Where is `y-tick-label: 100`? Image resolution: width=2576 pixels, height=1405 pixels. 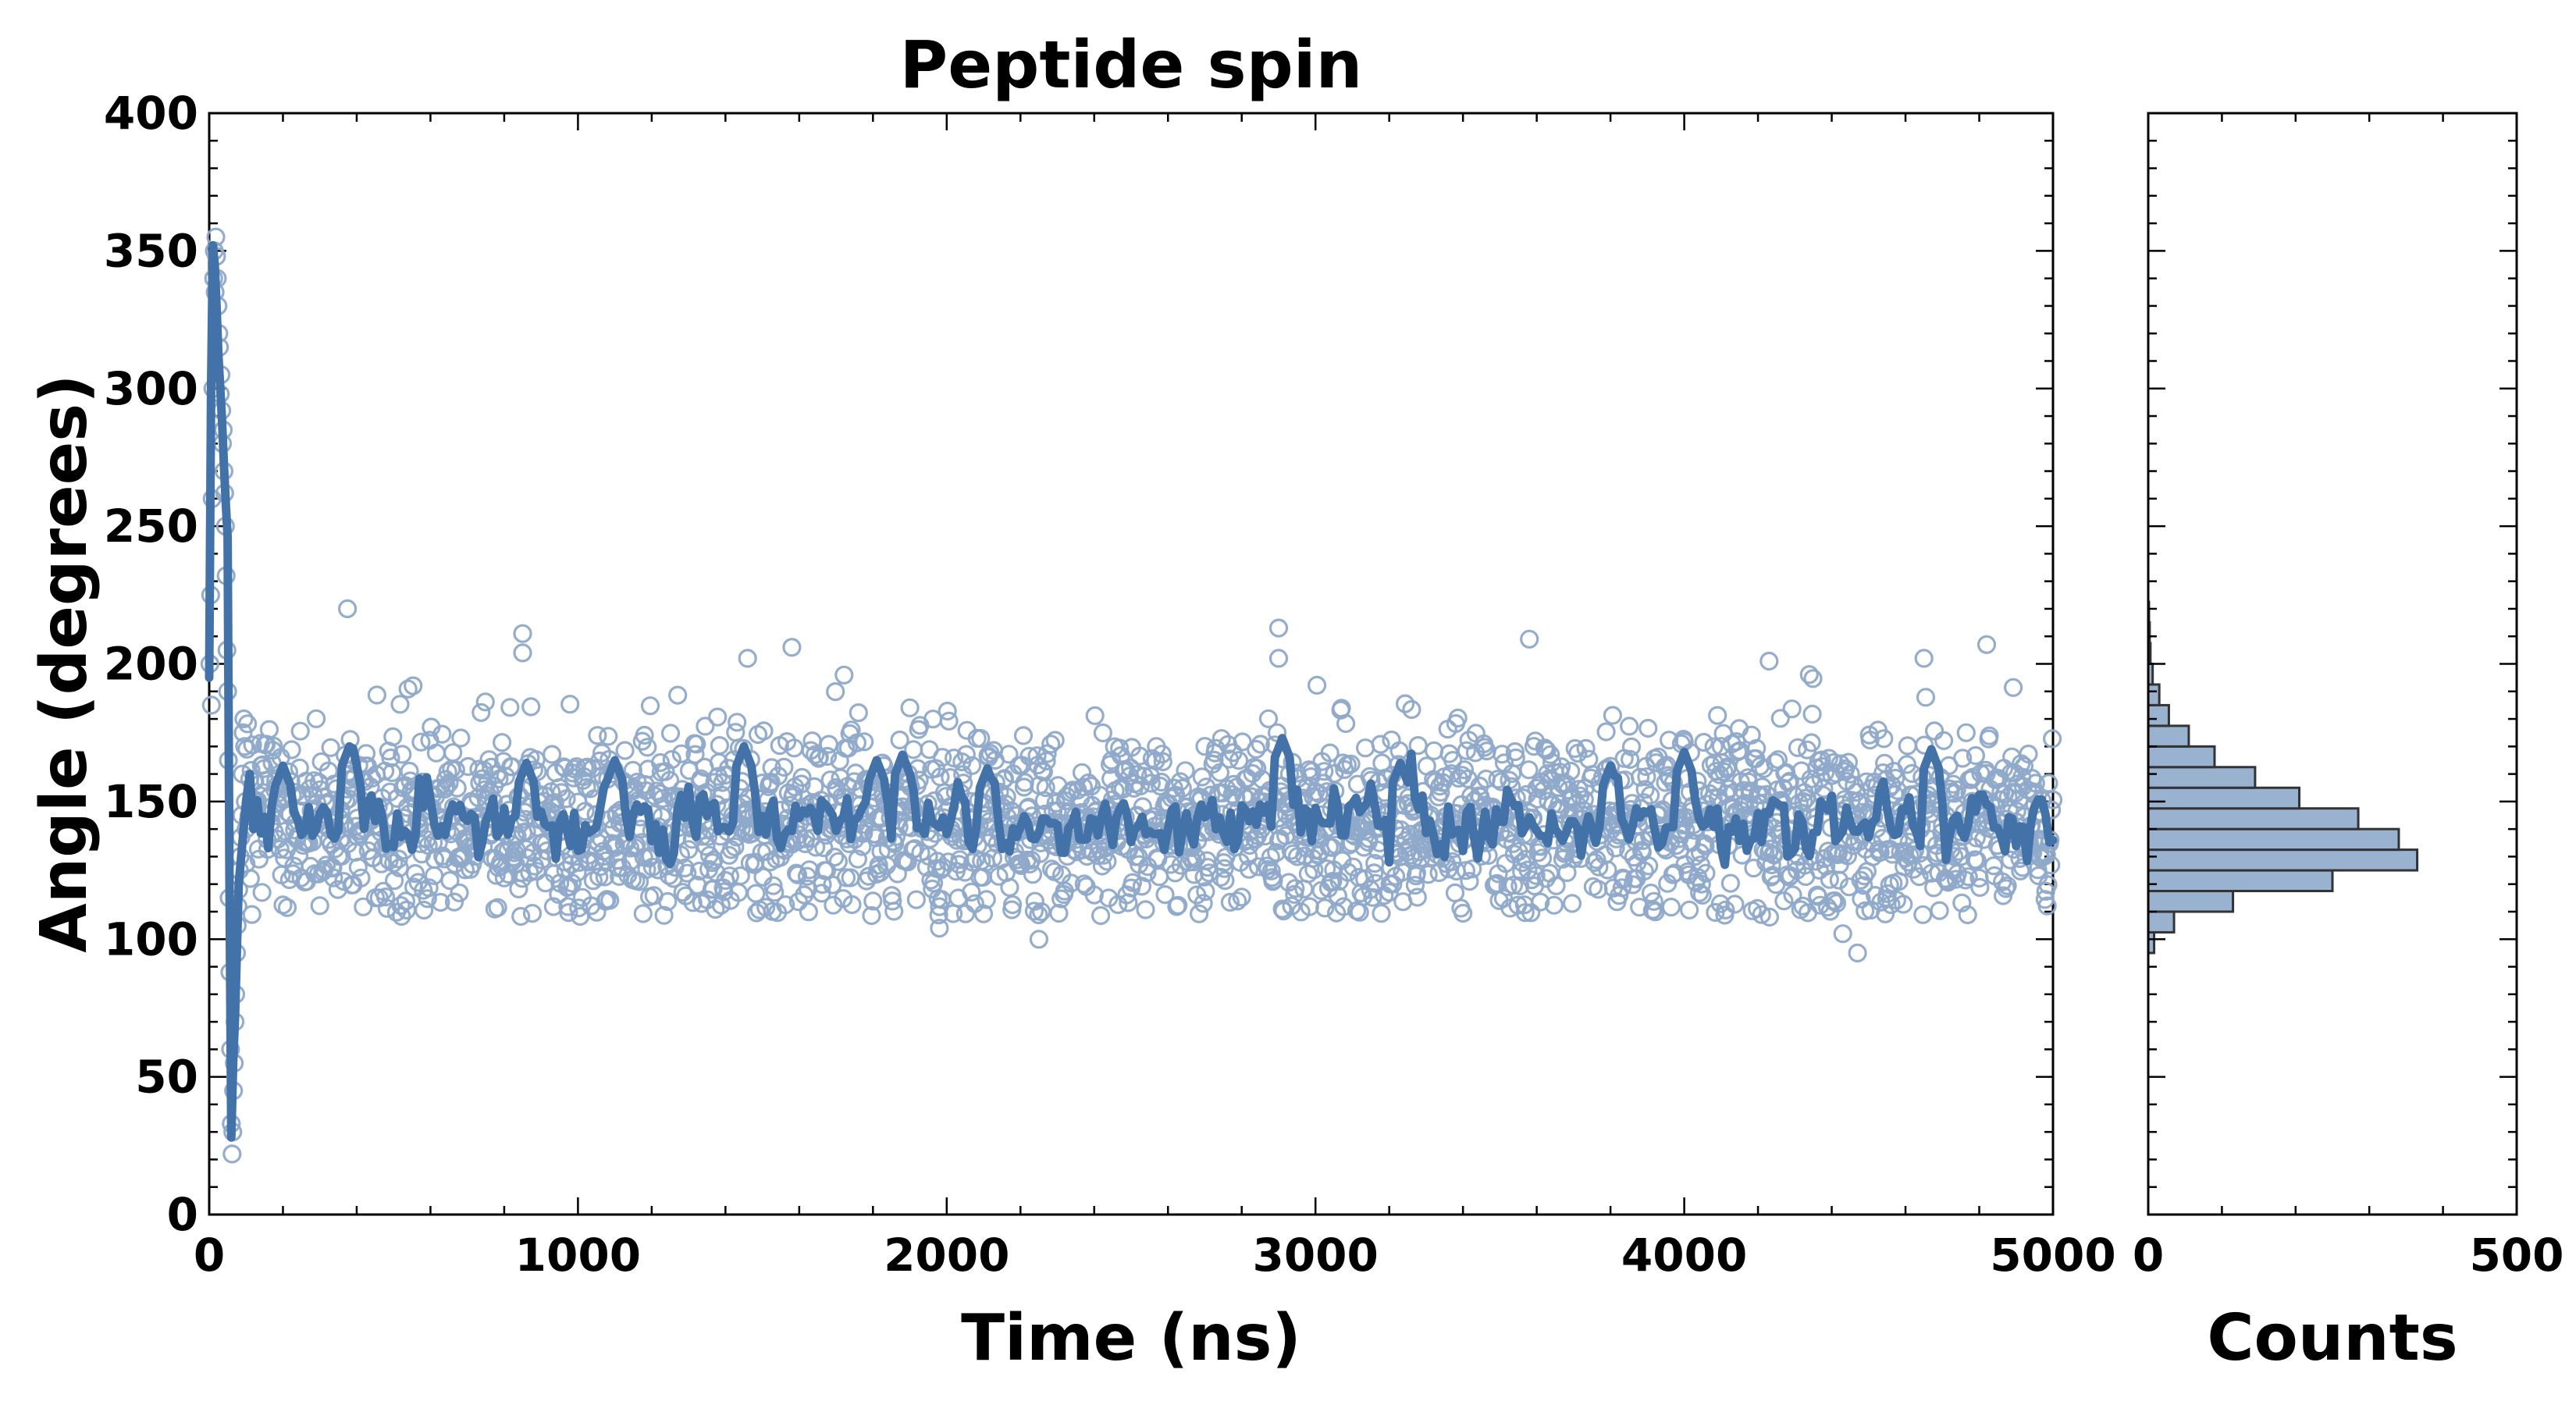
y-tick-label: 100 is located at coordinates (151, 939).